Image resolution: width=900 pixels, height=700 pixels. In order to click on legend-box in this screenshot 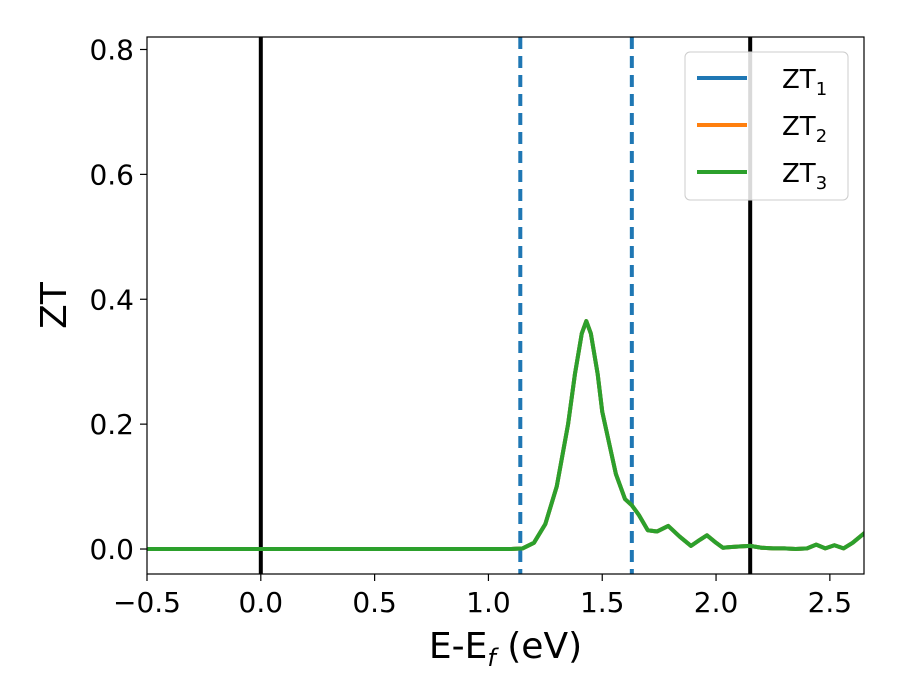, I will do `click(766, 126)`.